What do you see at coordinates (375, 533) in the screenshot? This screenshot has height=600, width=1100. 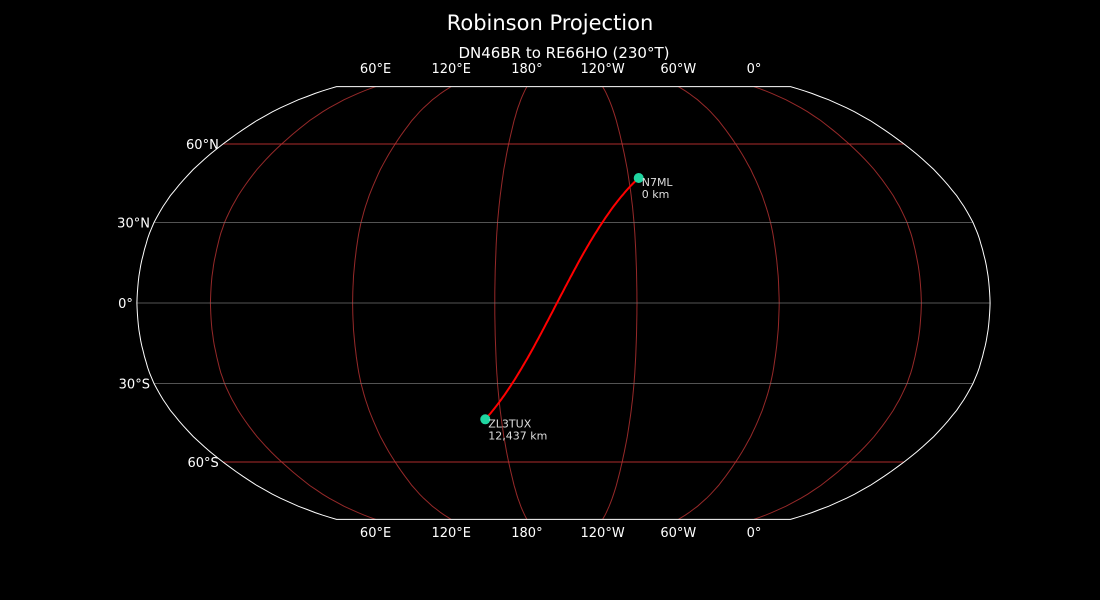 I see `bottom-lon-label: 60°E` at bounding box center [375, 533].